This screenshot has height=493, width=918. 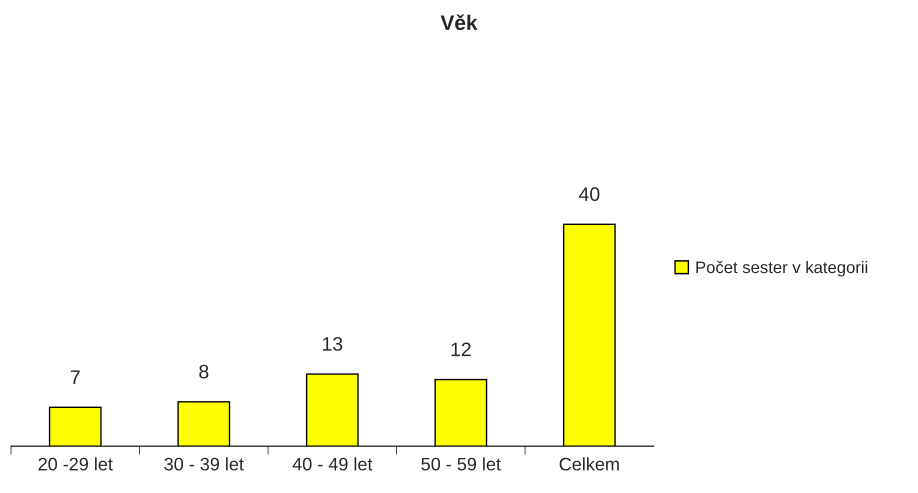 What do you see at coordinates (461, 349) in the screenshot?
I see `data-label: 12` at bounding box center [461, 349].